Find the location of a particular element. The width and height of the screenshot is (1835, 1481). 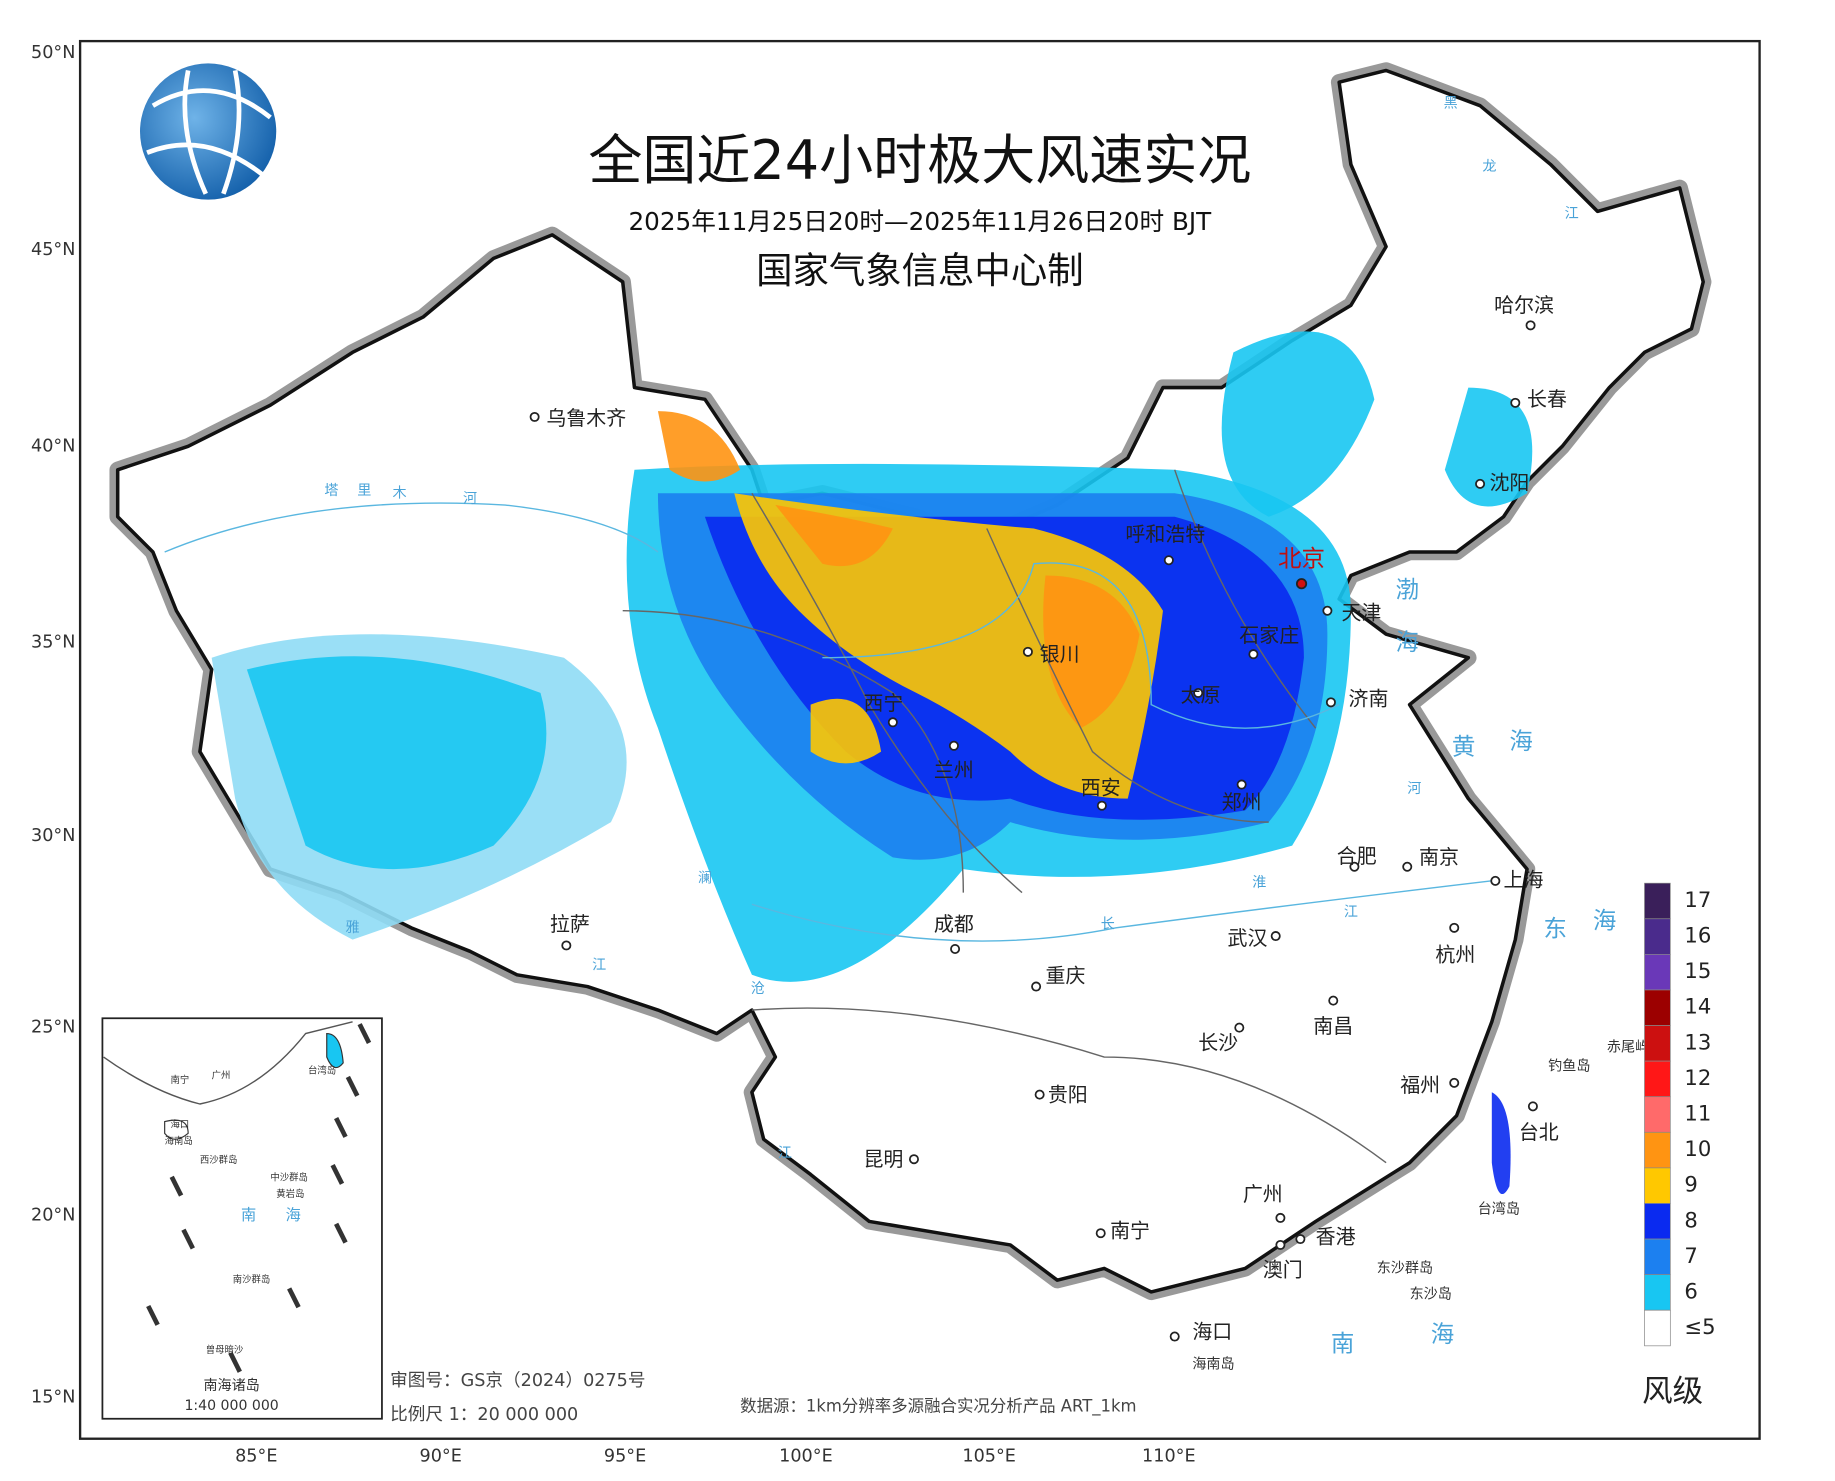

city-label: 成都 is located at coordinates (954, 924).